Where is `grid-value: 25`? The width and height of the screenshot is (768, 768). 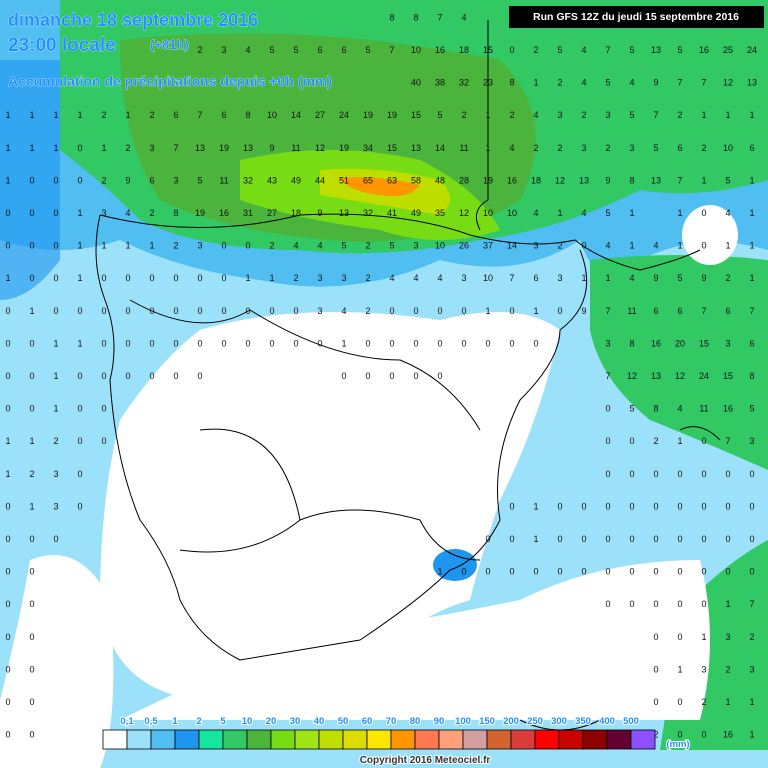 grid-value: 25 is located at coordinates (728, 50).